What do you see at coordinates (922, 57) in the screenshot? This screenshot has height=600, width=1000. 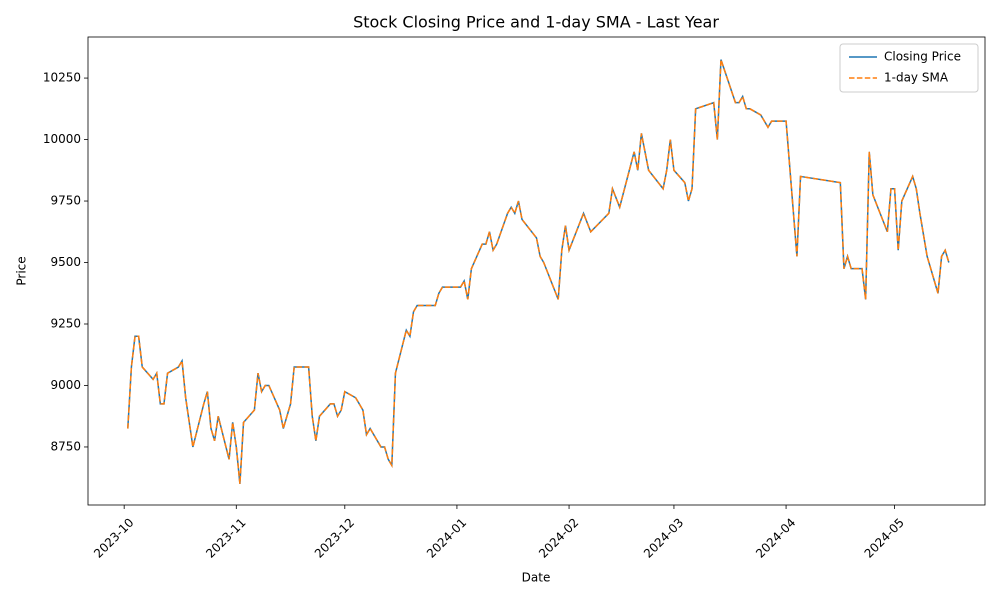 I see `legend-label: Closing Price` at bounding box center [922, 57].